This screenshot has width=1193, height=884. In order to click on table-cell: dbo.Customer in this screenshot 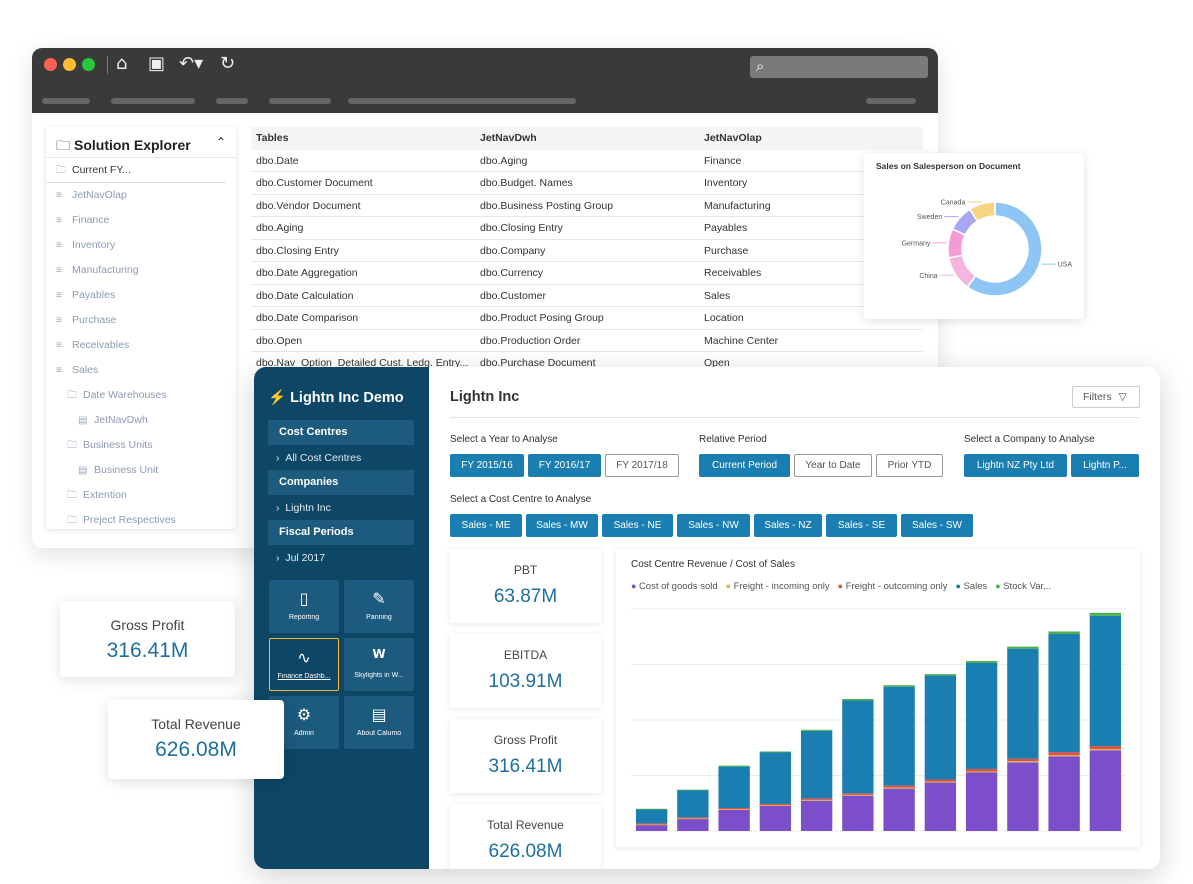, I will do `click(587, 296)`.